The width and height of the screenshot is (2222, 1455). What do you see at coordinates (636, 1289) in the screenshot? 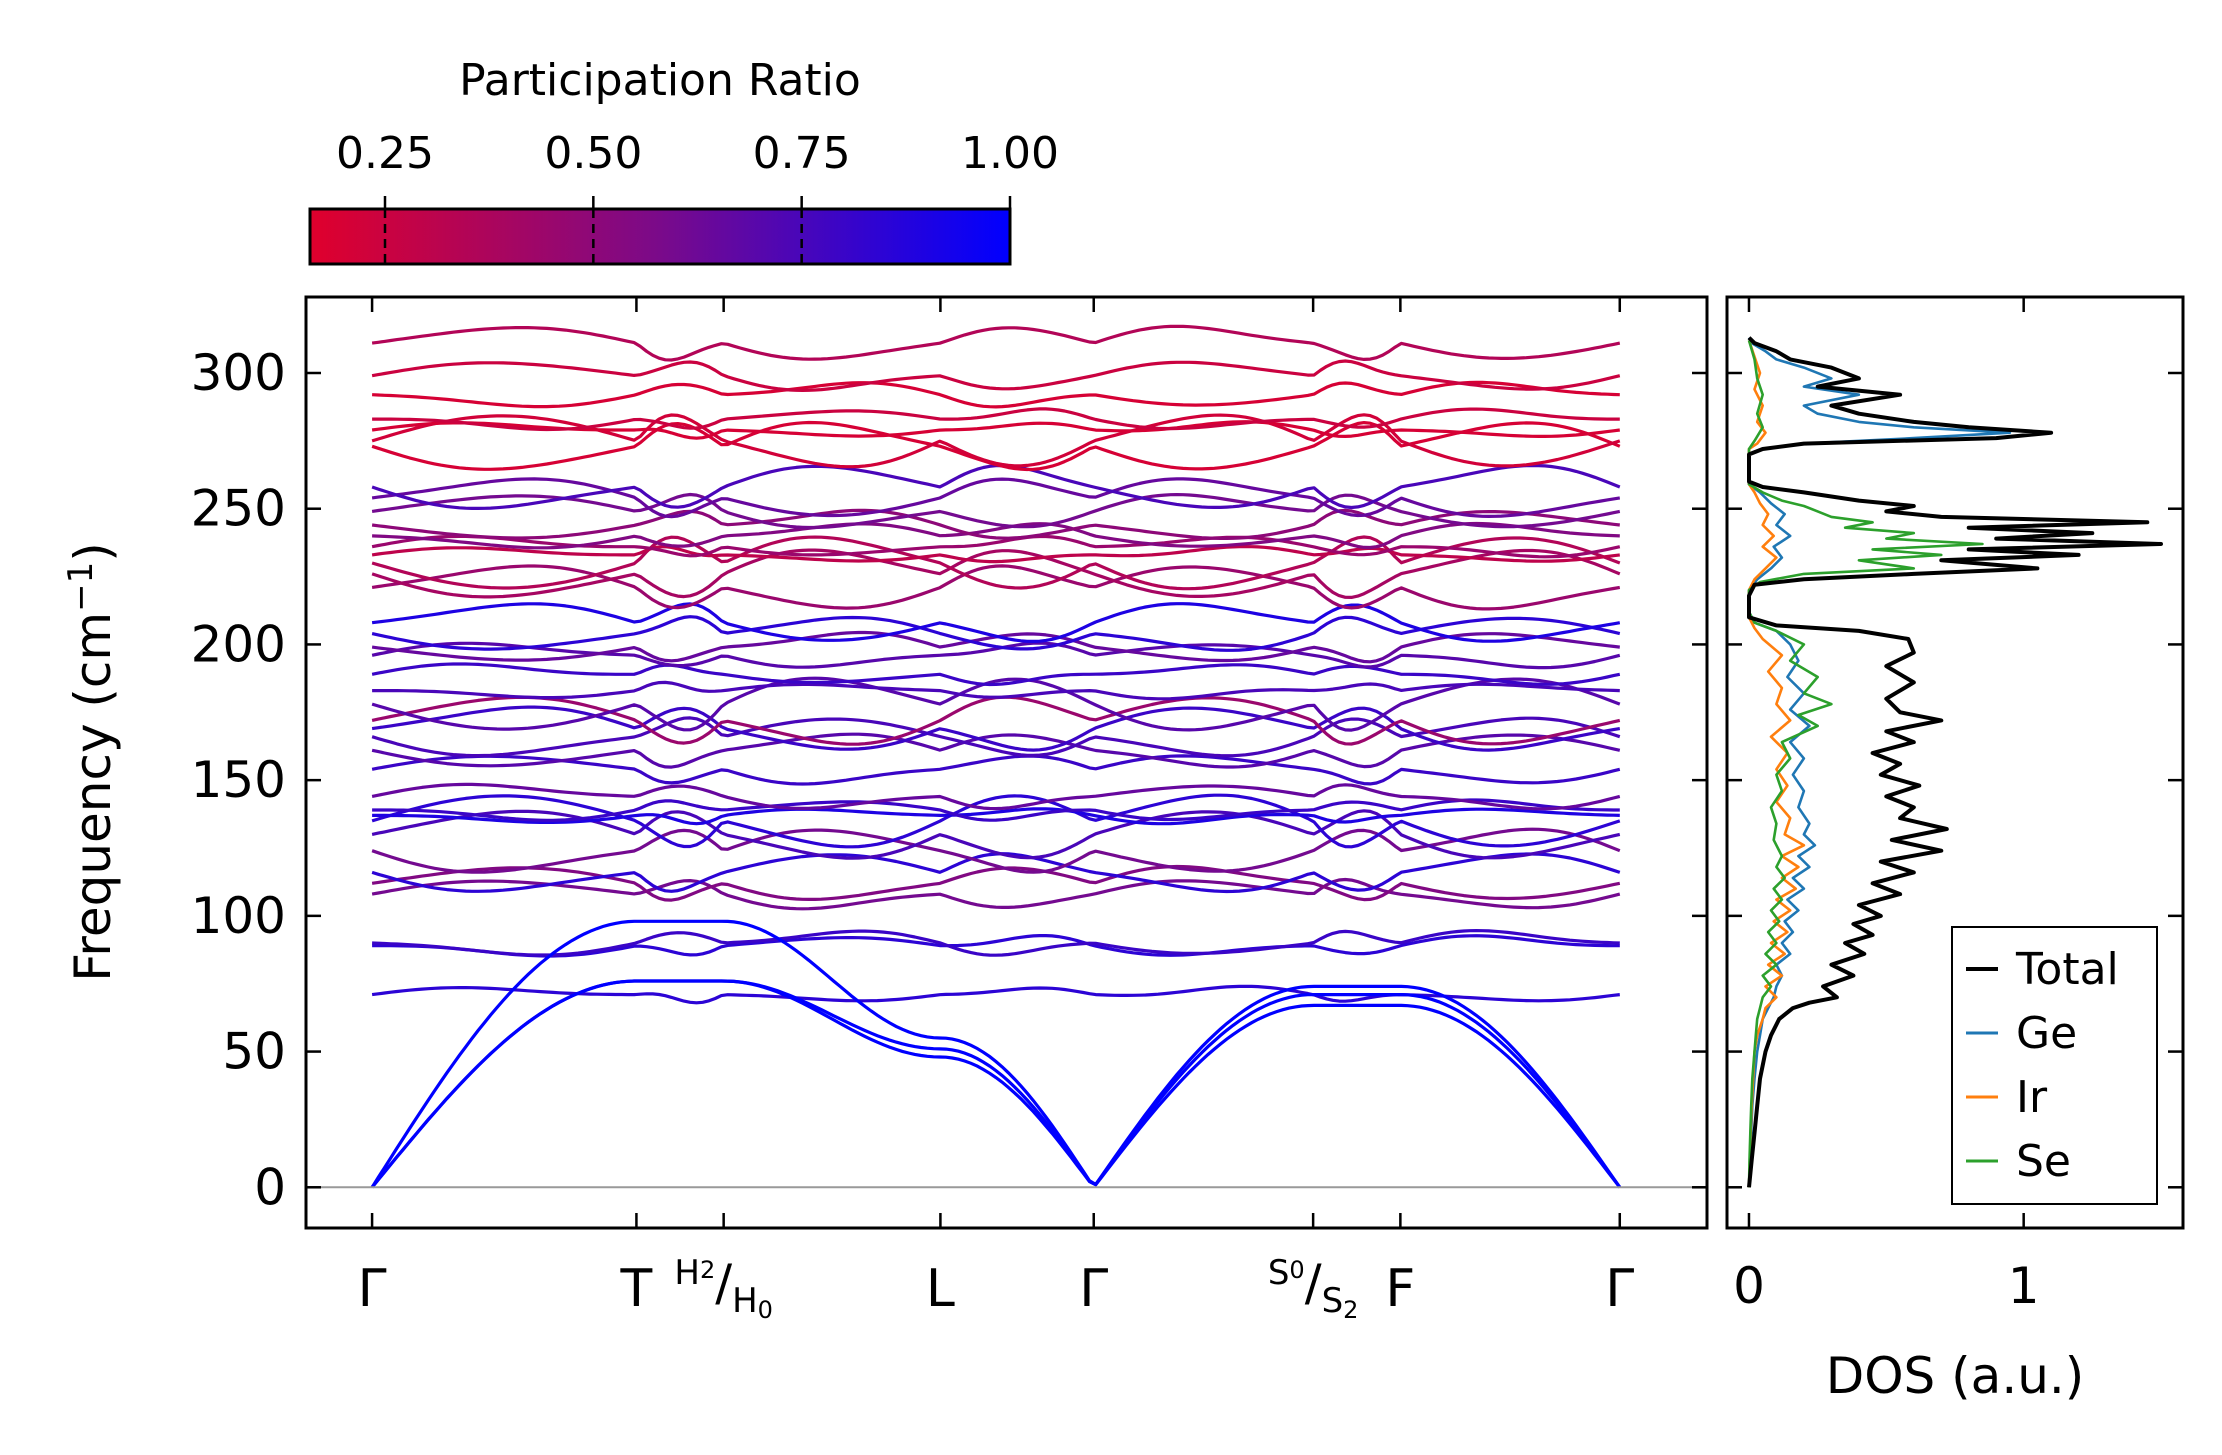
I see `kpoint-label: T` at bounding box center [636, 1289].